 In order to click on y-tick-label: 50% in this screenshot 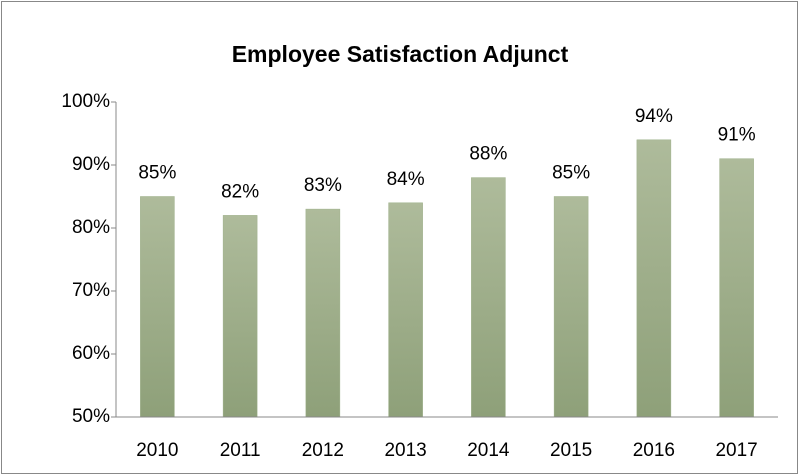, I will do `click(91, 416)`.